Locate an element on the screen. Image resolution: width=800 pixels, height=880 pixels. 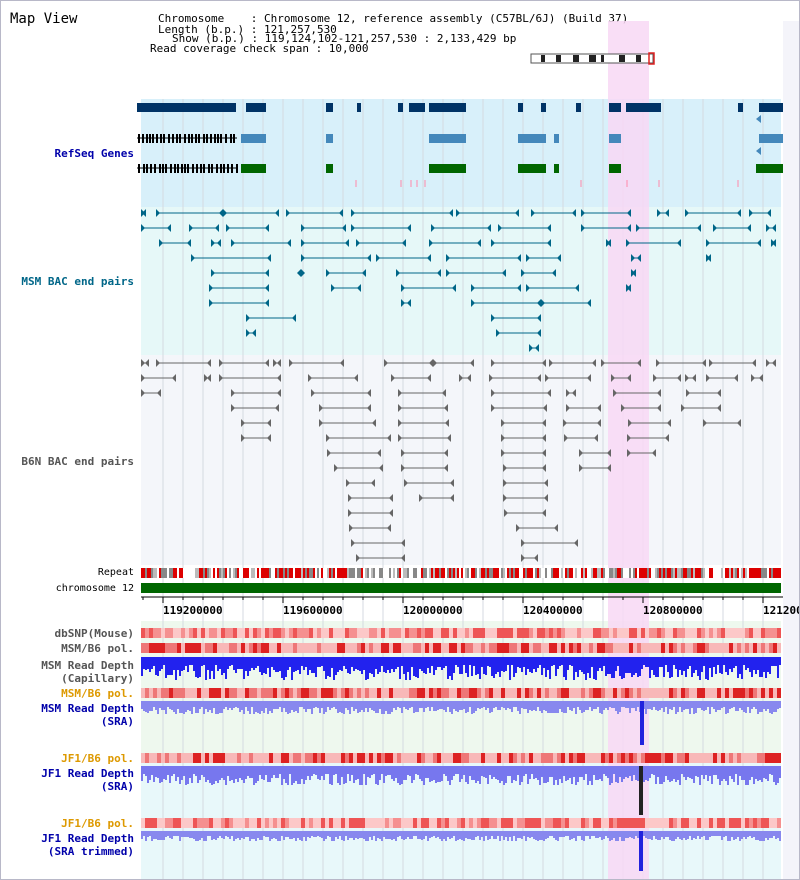
track-label-jf1-b6-pol: JF1/B6 pol. is located at coordinates (97, 758).